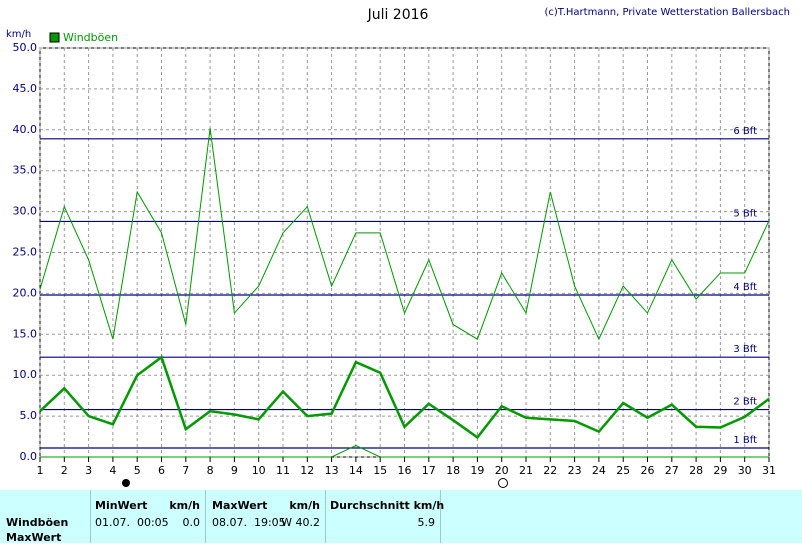  Describe the element at coordinates (599, 470) in the screenshot. I see `x-tick-label: 24` at that location.